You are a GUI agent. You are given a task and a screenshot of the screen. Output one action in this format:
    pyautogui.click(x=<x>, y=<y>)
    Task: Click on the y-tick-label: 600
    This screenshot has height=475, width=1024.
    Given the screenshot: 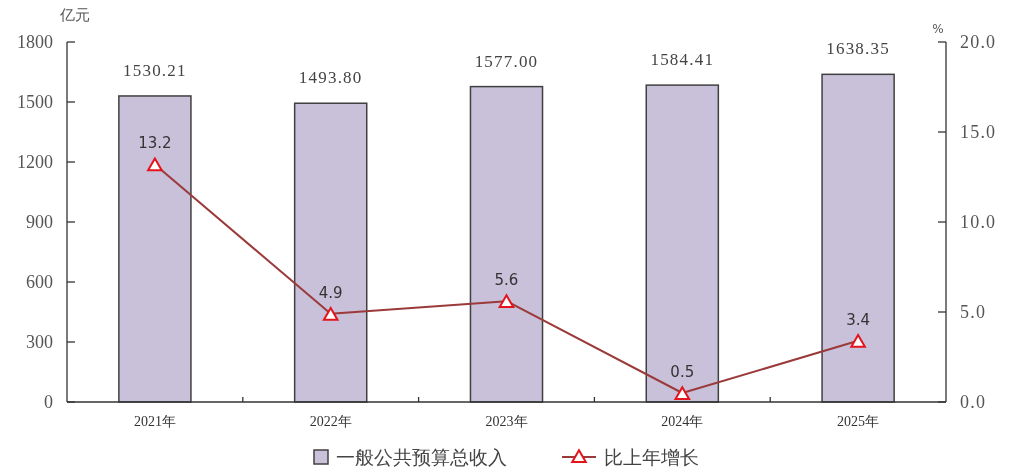 What is the action you would take?
    pyautogui.click(x=39, y=282)
    